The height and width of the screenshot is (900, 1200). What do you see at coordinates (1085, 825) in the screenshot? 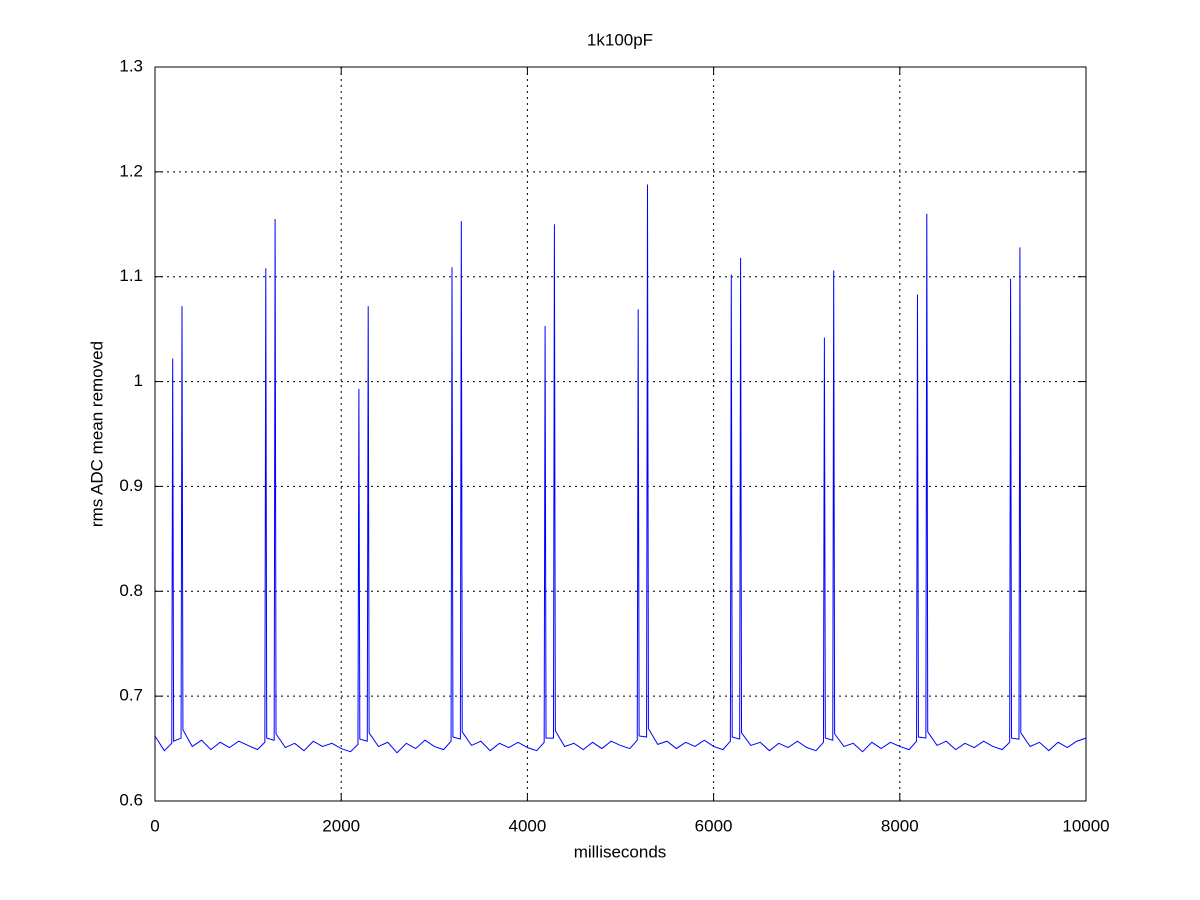
I see `x-tick-label: 10000` at bounding box center [1085, 825].